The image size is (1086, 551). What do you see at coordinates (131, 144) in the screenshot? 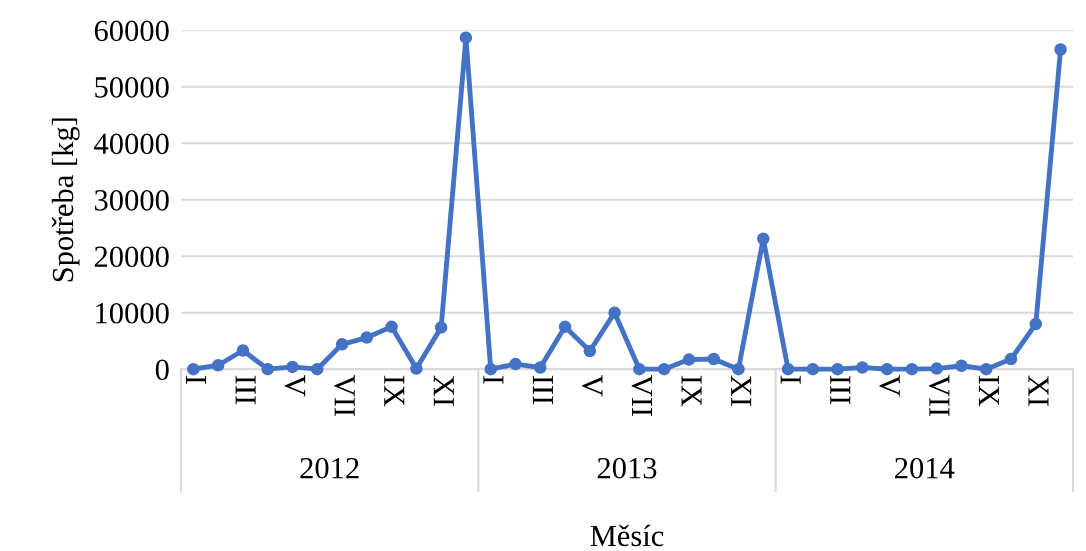
I see `y-tick-label: 40000` at bounding box center [131, 144].